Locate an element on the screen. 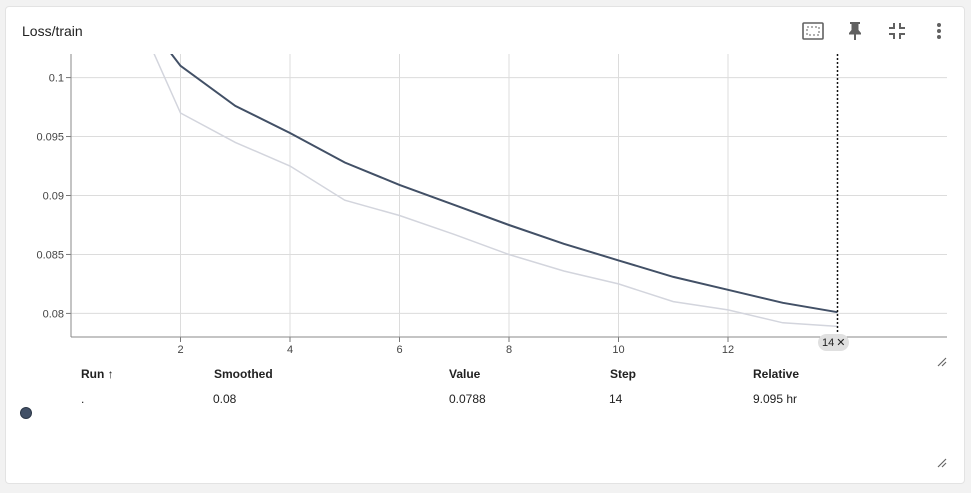  cell-relative: 9.095 hr is located at coordinates (775, 399).